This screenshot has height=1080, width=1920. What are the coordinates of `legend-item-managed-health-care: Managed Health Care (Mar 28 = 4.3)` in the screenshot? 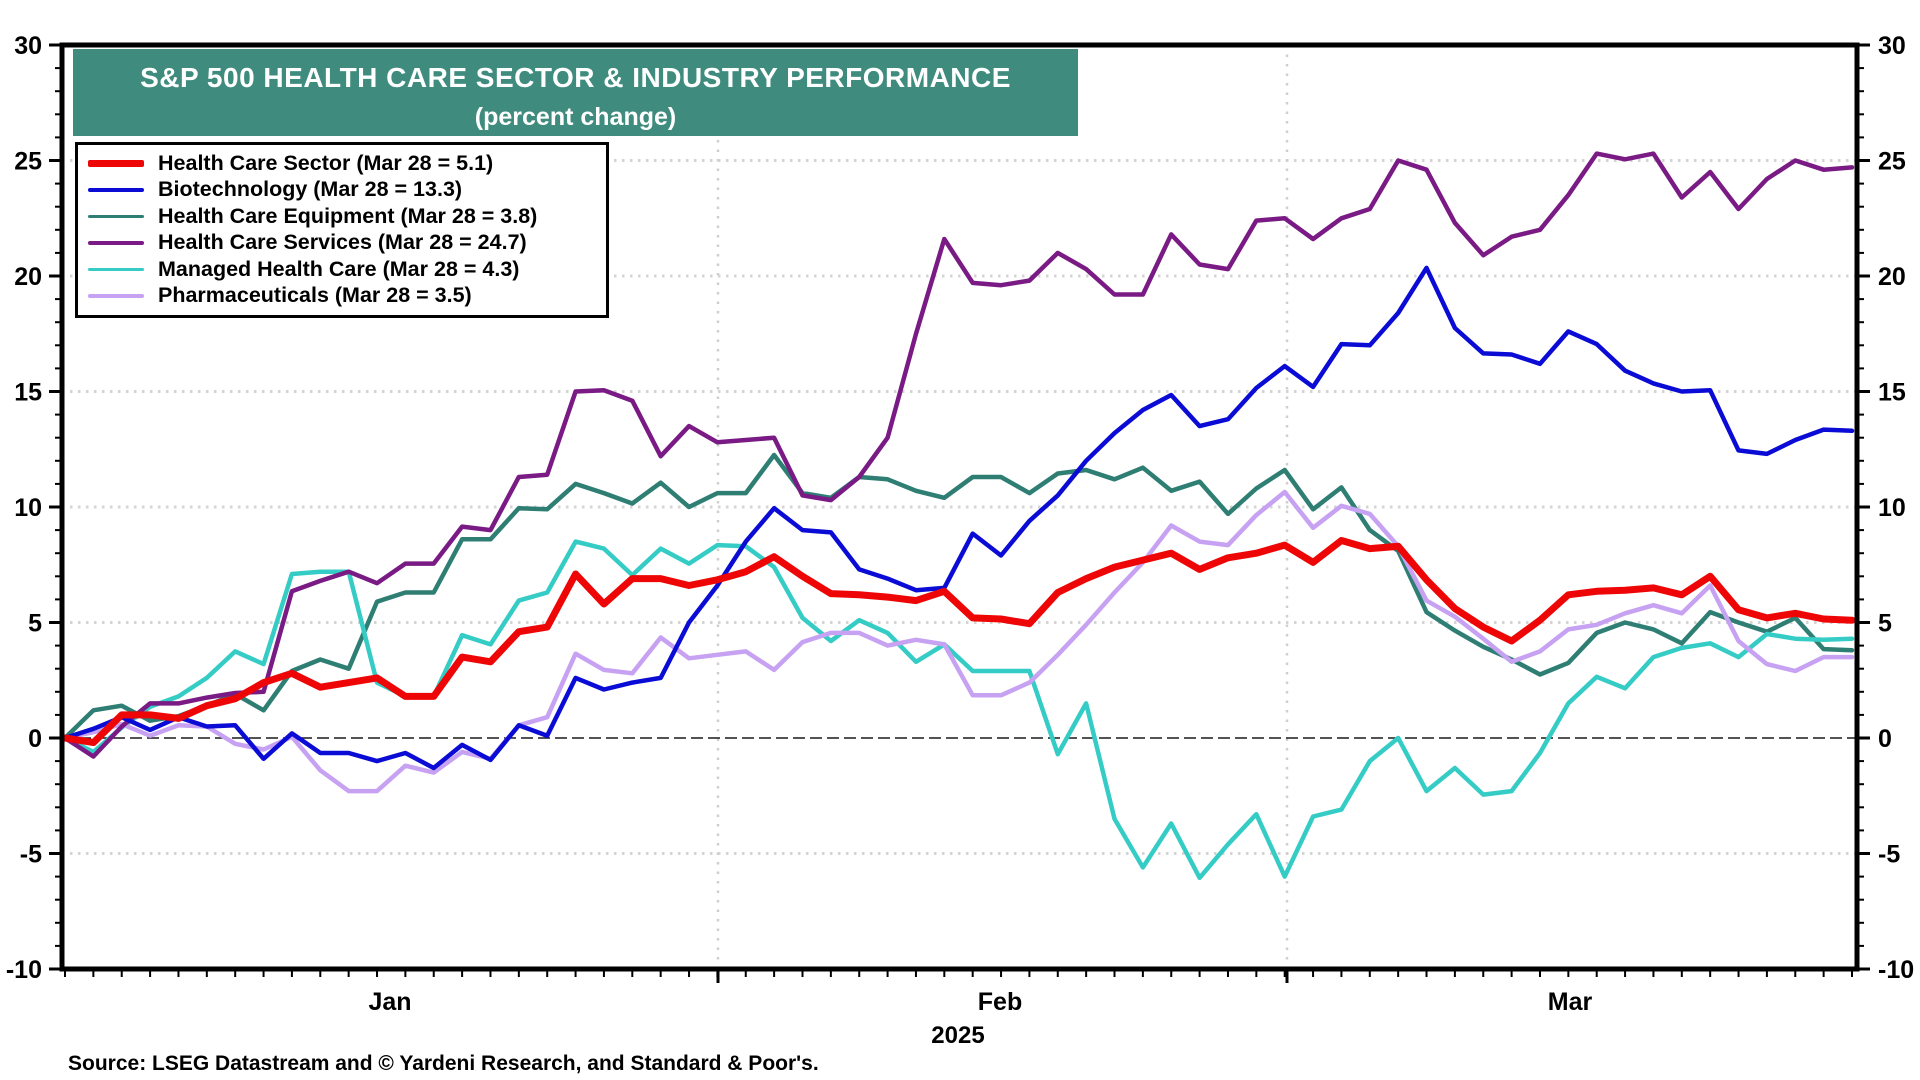 It's located at (347, 269).